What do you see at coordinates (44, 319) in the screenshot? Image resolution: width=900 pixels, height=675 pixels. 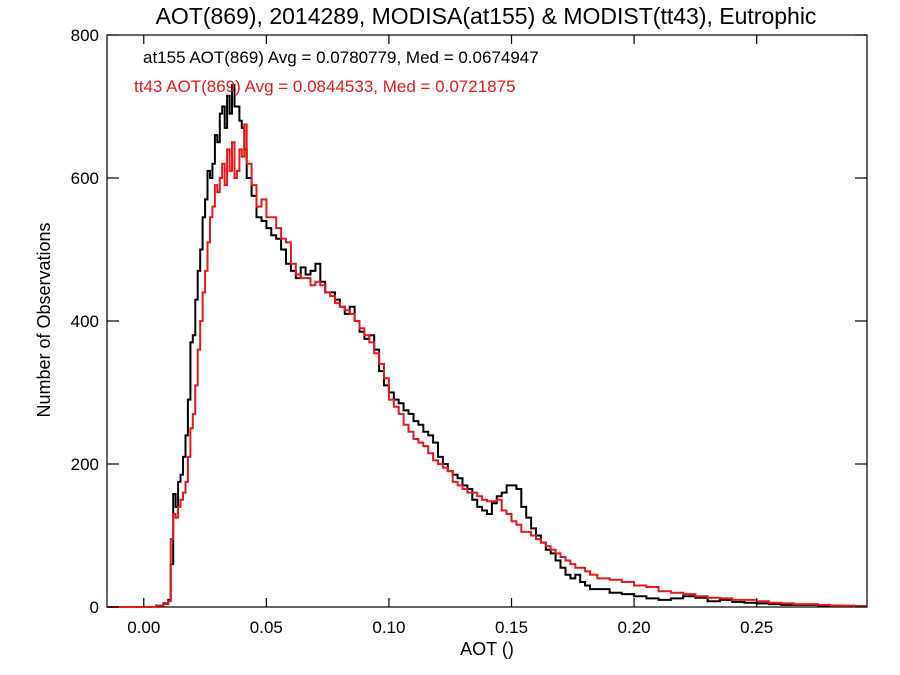 I see `y-axis-label: Number of Observations` at bounding box center [44, 319].